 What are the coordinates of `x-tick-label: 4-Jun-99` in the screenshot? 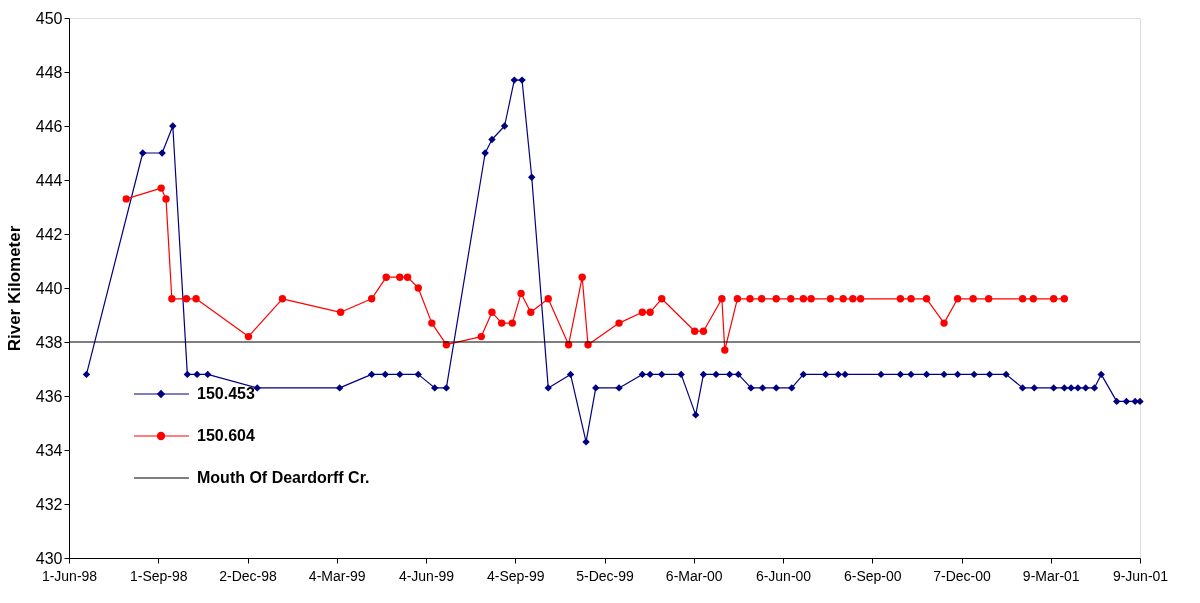 It's located at (426, 575).